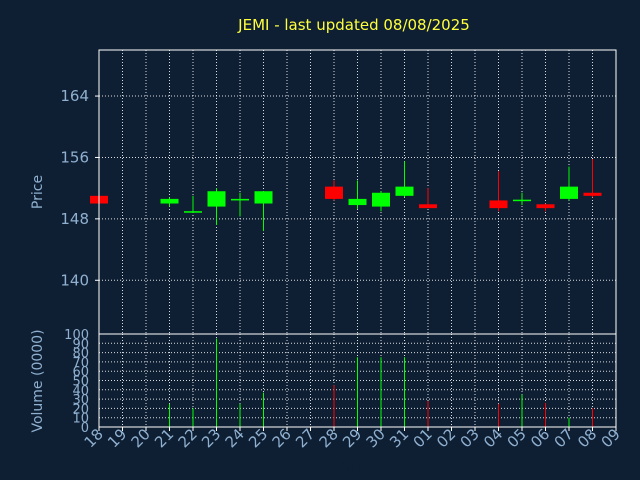 The width and height of the screenshot is (640, 480). I want to click on volume-tick-label: 30, so click(80, 400).